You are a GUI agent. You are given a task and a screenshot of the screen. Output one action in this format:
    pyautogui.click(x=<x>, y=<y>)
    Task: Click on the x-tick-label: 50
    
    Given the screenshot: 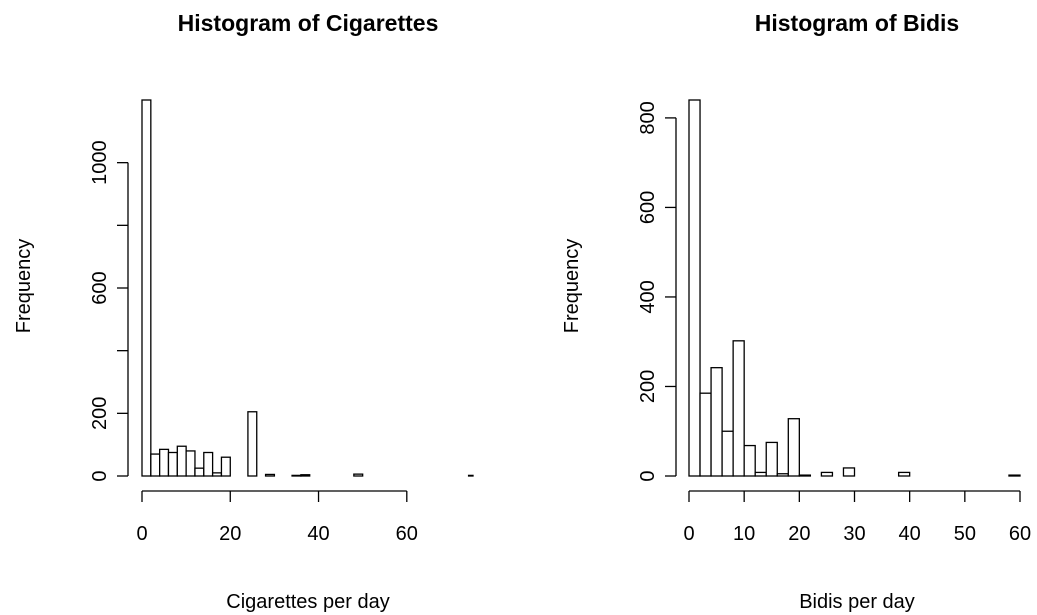 What is the action you would take?
    pyautogui.click(x=965, y=534)
    